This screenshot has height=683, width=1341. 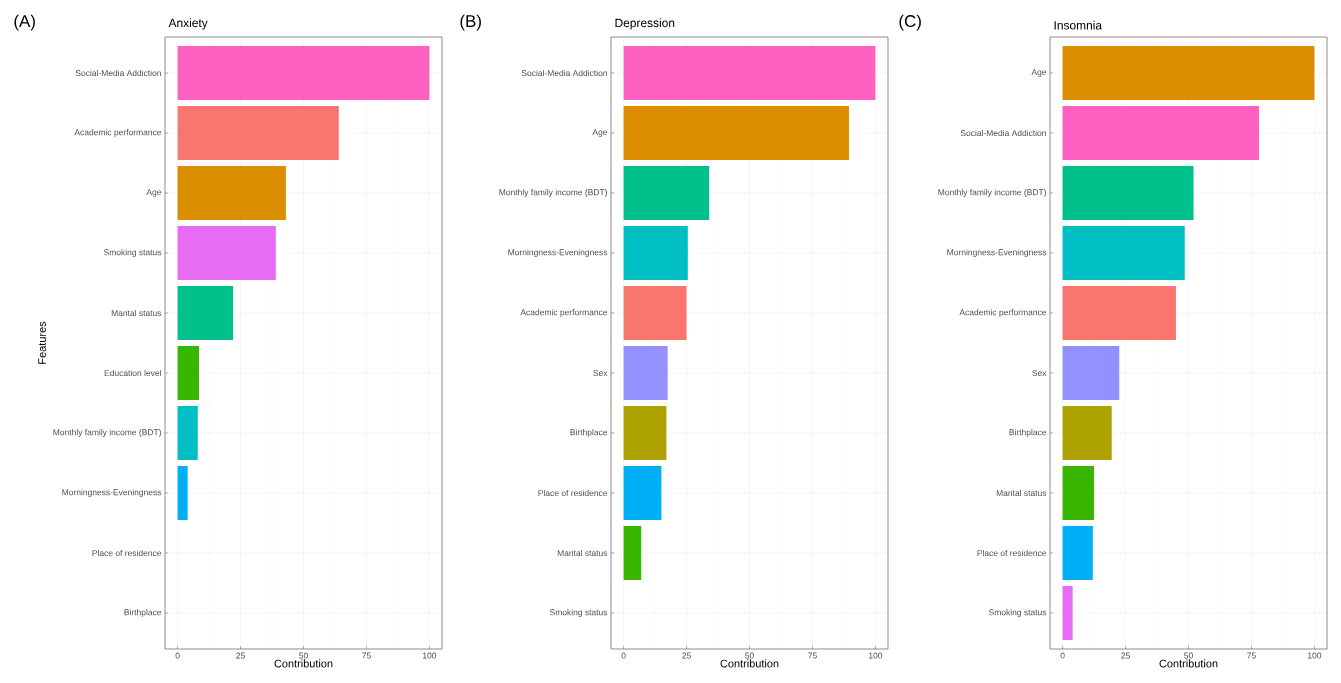 What do you see at coordinates (132, 373) in the screenshot?
I see `y-tick-label: Education level` at bounding box center [132, 373].